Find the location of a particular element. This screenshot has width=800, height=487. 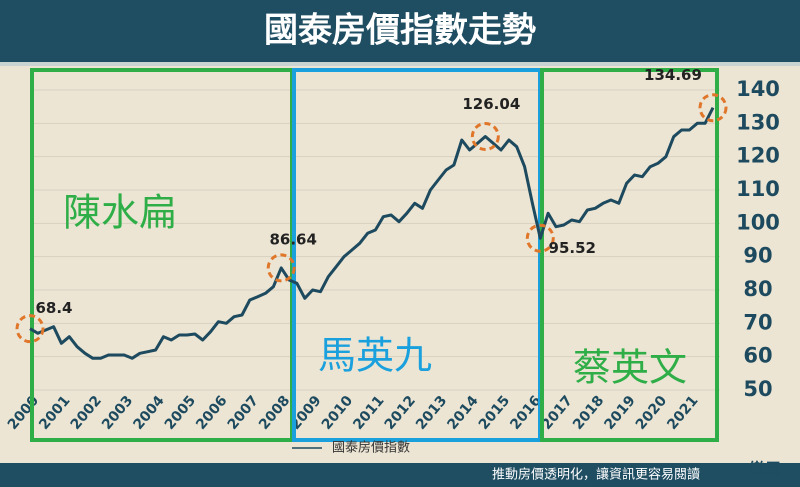

value-label: 126.04 is located at coordinates (491, 104).